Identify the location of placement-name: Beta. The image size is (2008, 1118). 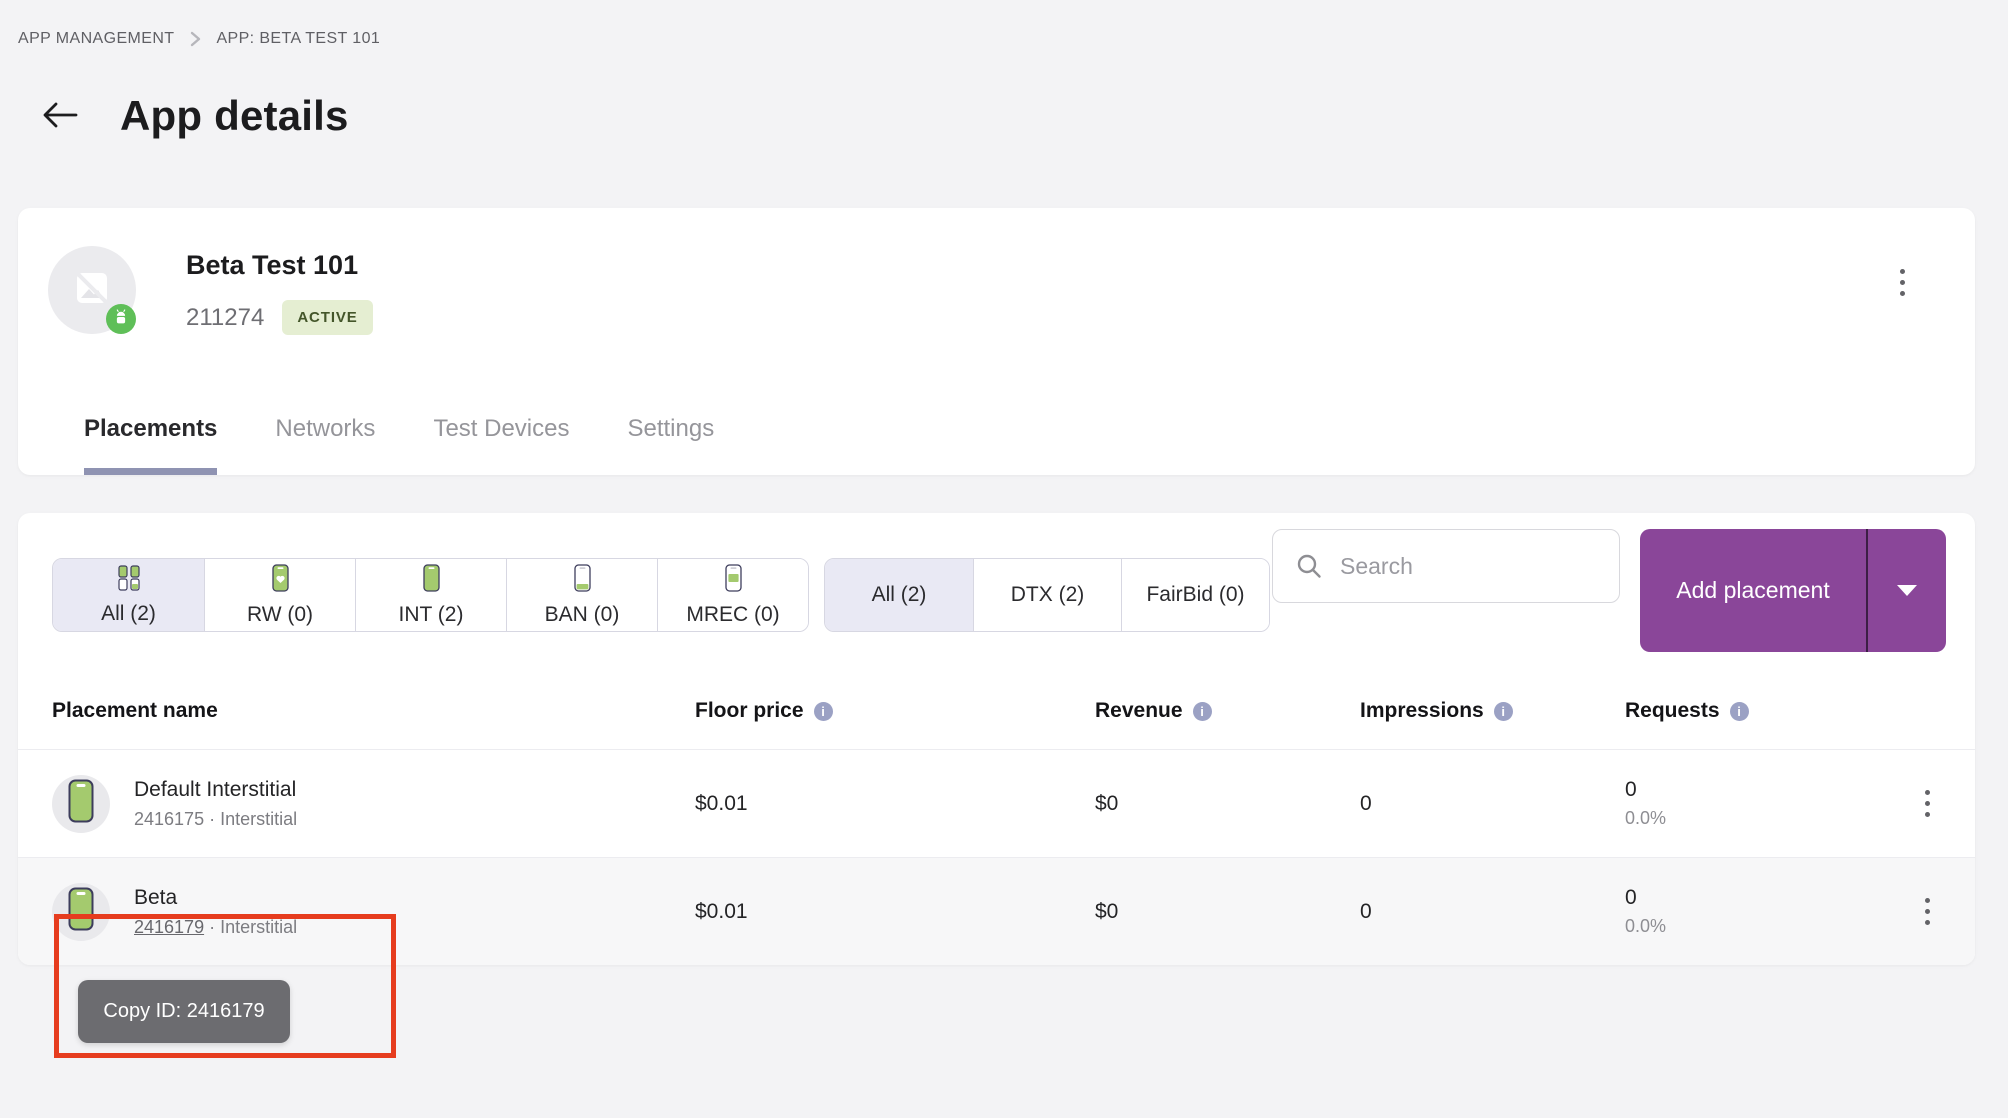
(156, 897).